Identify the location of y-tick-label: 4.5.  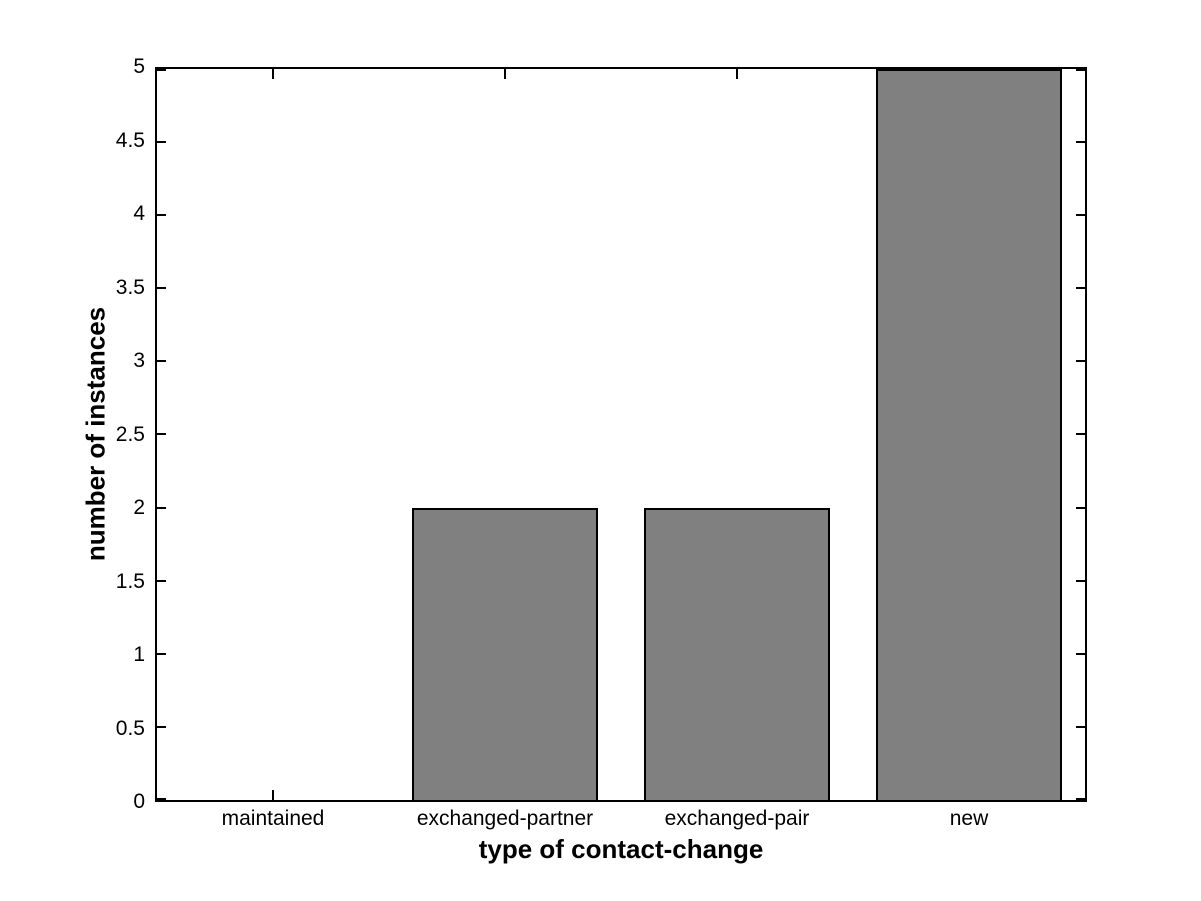
(130, 140).